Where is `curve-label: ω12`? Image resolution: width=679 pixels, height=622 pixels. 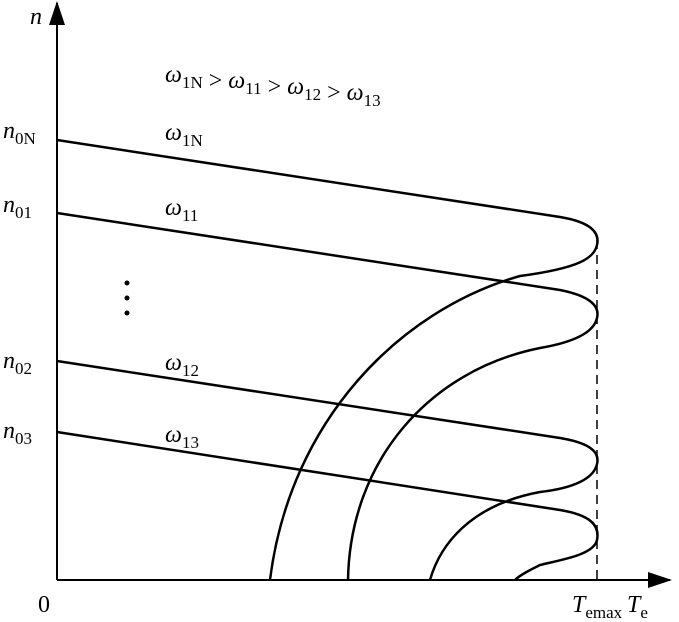 curve-label: ω12 is located at coordinates (182, 365).